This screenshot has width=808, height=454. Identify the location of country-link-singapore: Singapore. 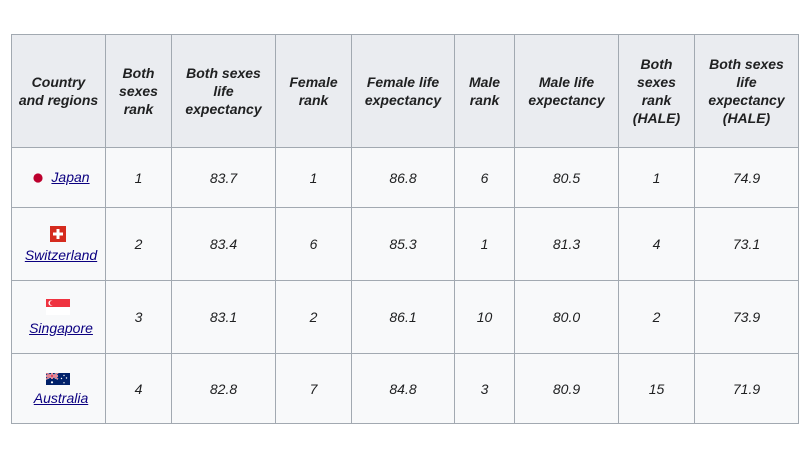
(61, 327).